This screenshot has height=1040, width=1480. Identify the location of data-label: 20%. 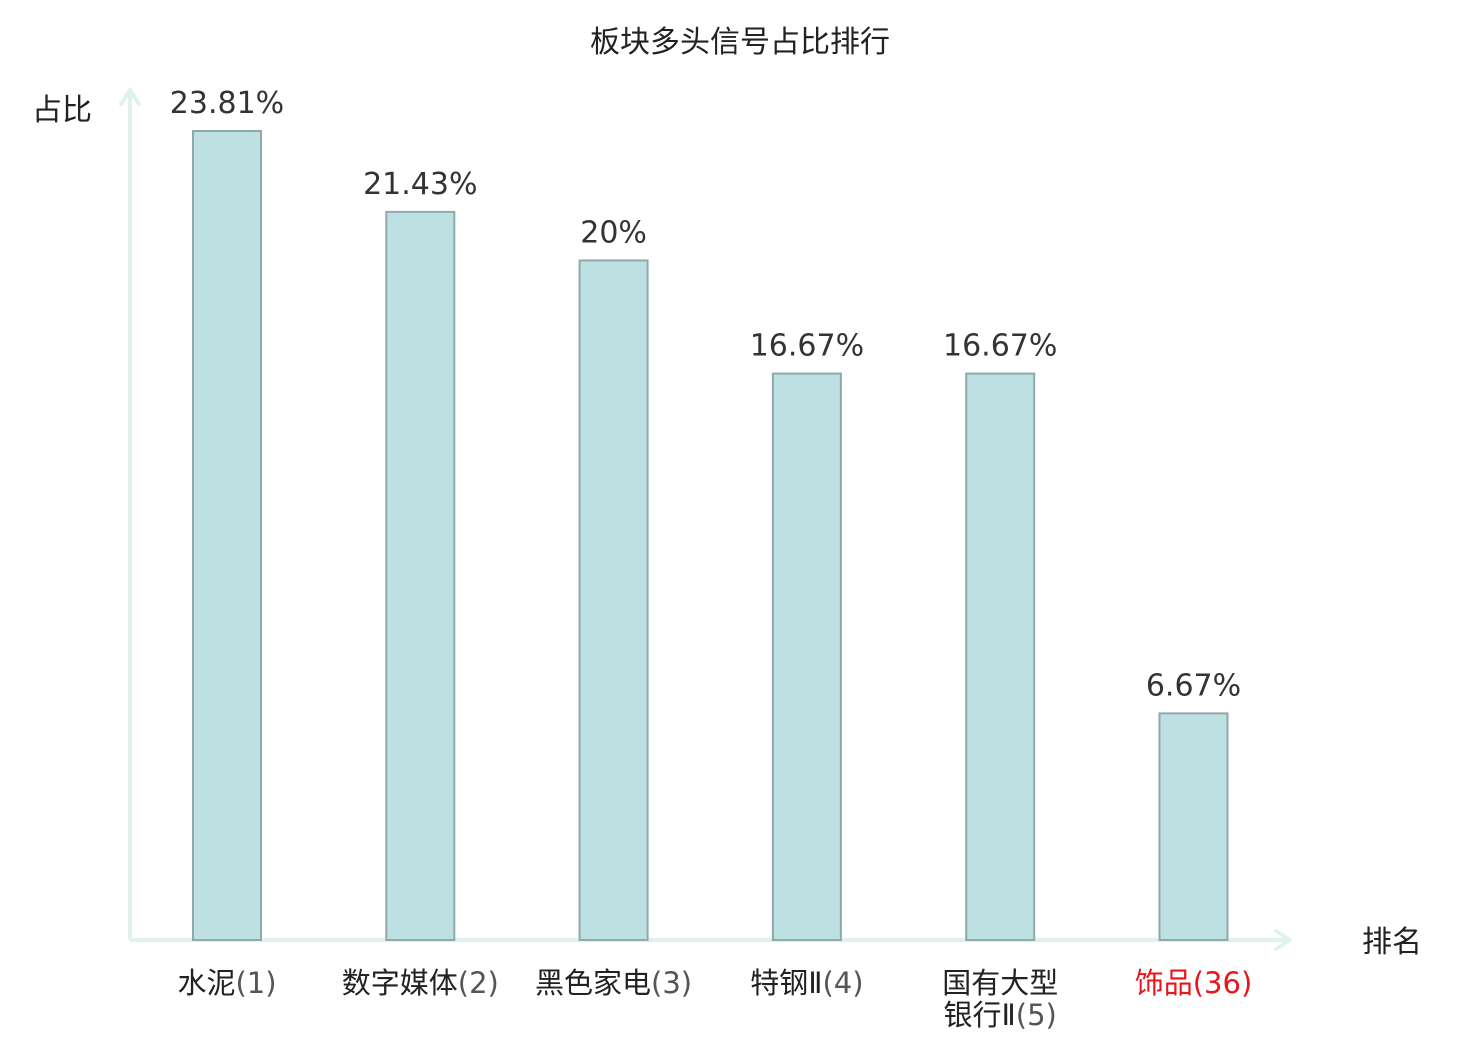
(613, 232).